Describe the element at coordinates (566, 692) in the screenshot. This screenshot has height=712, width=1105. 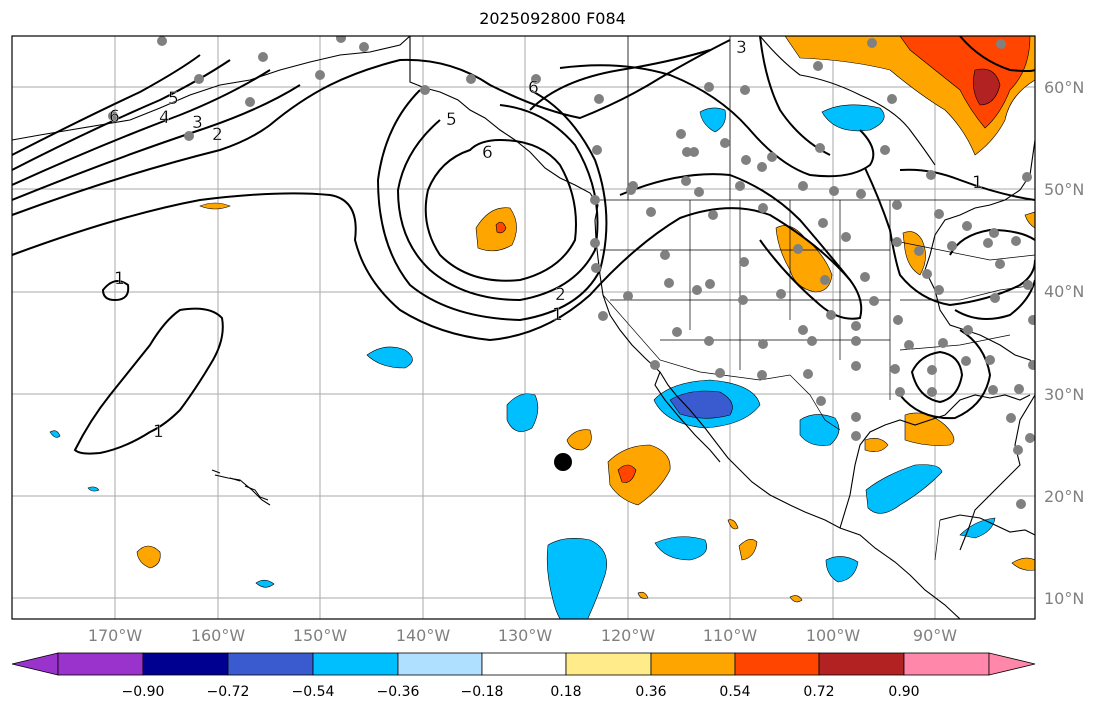
I see `colorbar-tick-label: 0.18` at that location.